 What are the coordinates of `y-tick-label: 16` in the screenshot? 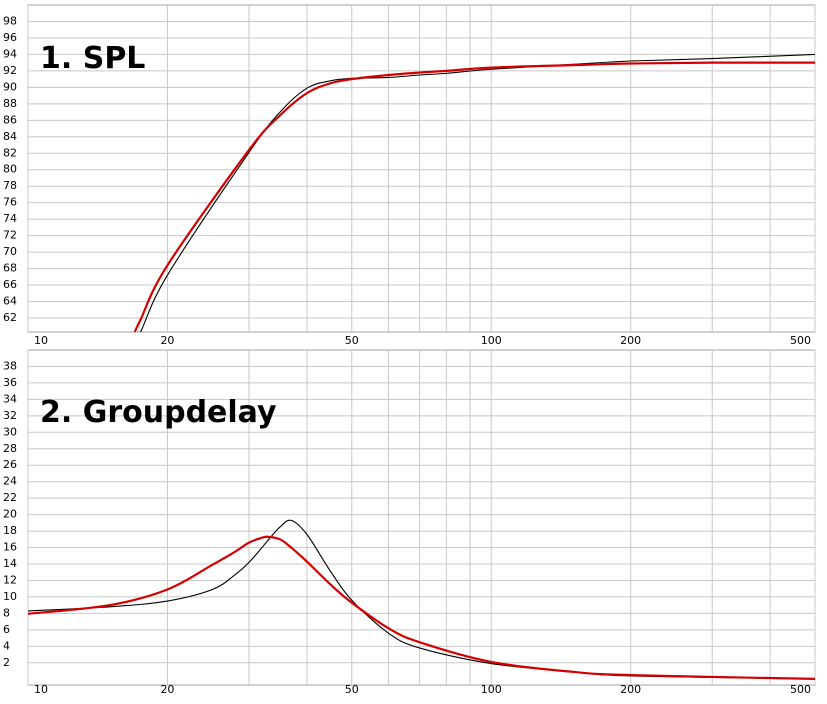 It's located at (10, 547).